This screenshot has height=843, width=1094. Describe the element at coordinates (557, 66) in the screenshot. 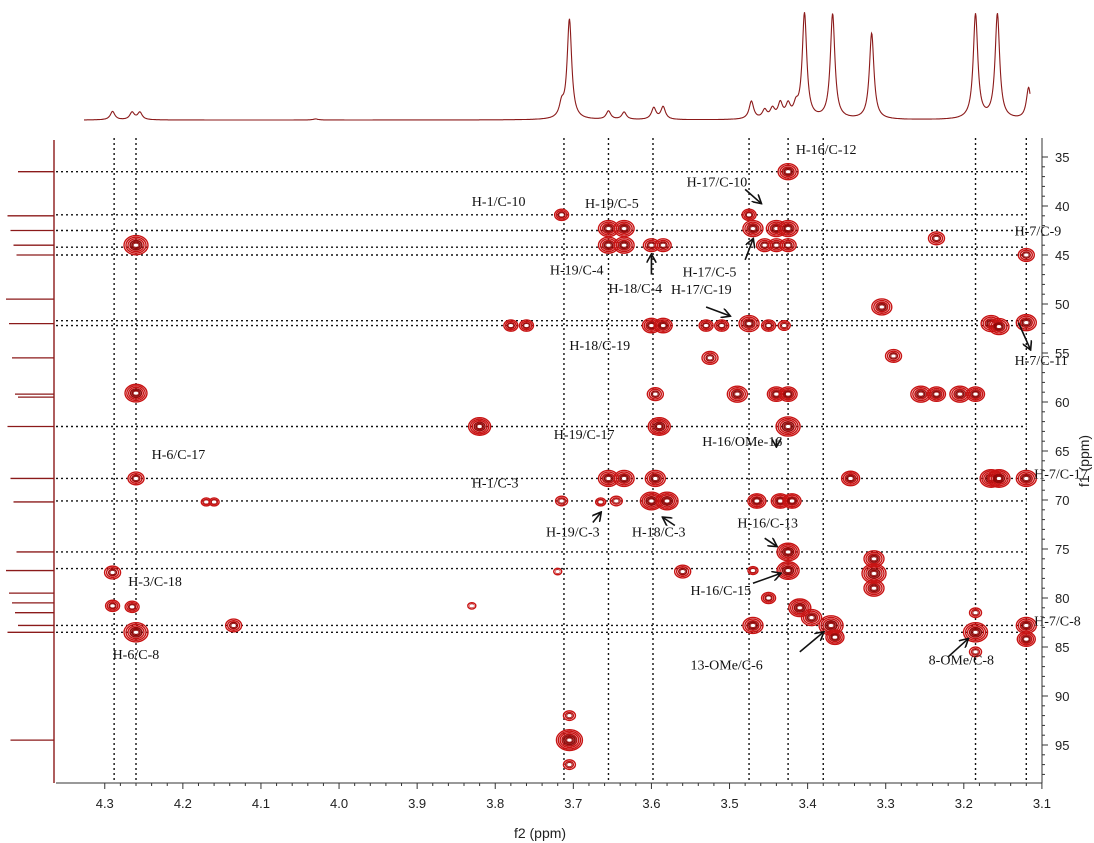

I see `proton-trace-line` at that location.